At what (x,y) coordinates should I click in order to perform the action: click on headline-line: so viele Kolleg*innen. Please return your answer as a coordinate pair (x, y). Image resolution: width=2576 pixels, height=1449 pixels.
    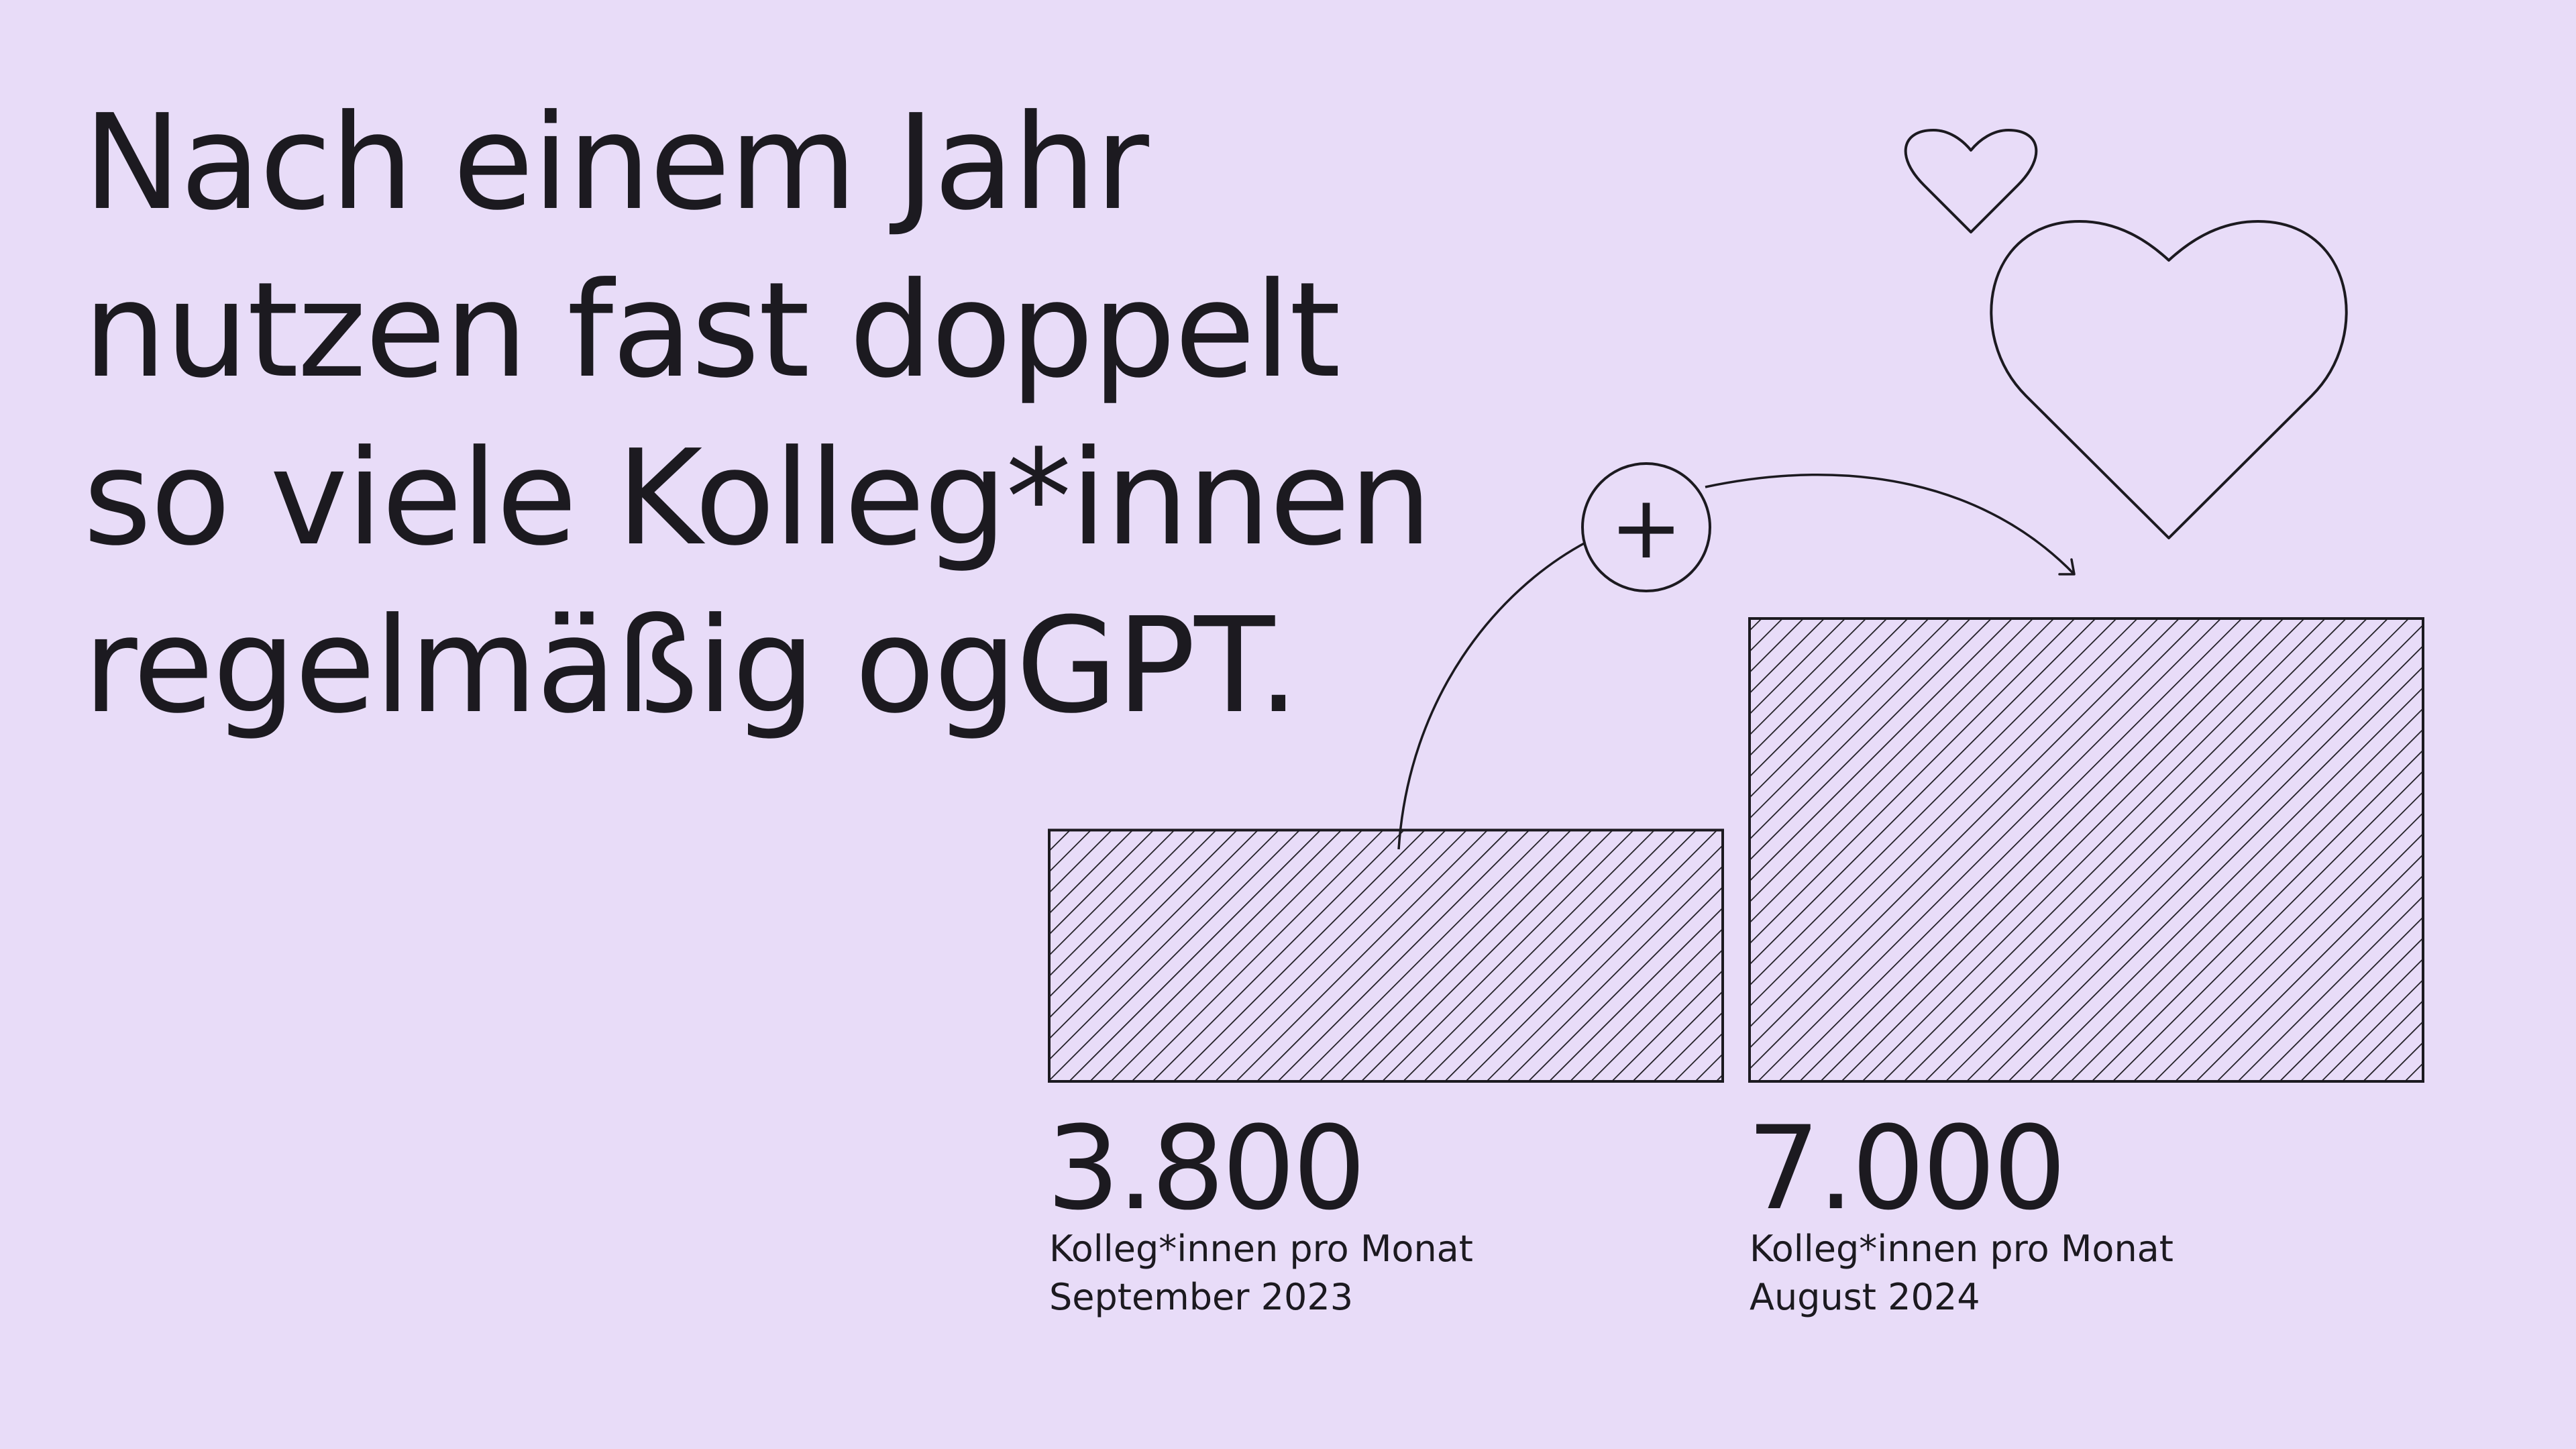
    Looking at the image, I should click on (757, 498).